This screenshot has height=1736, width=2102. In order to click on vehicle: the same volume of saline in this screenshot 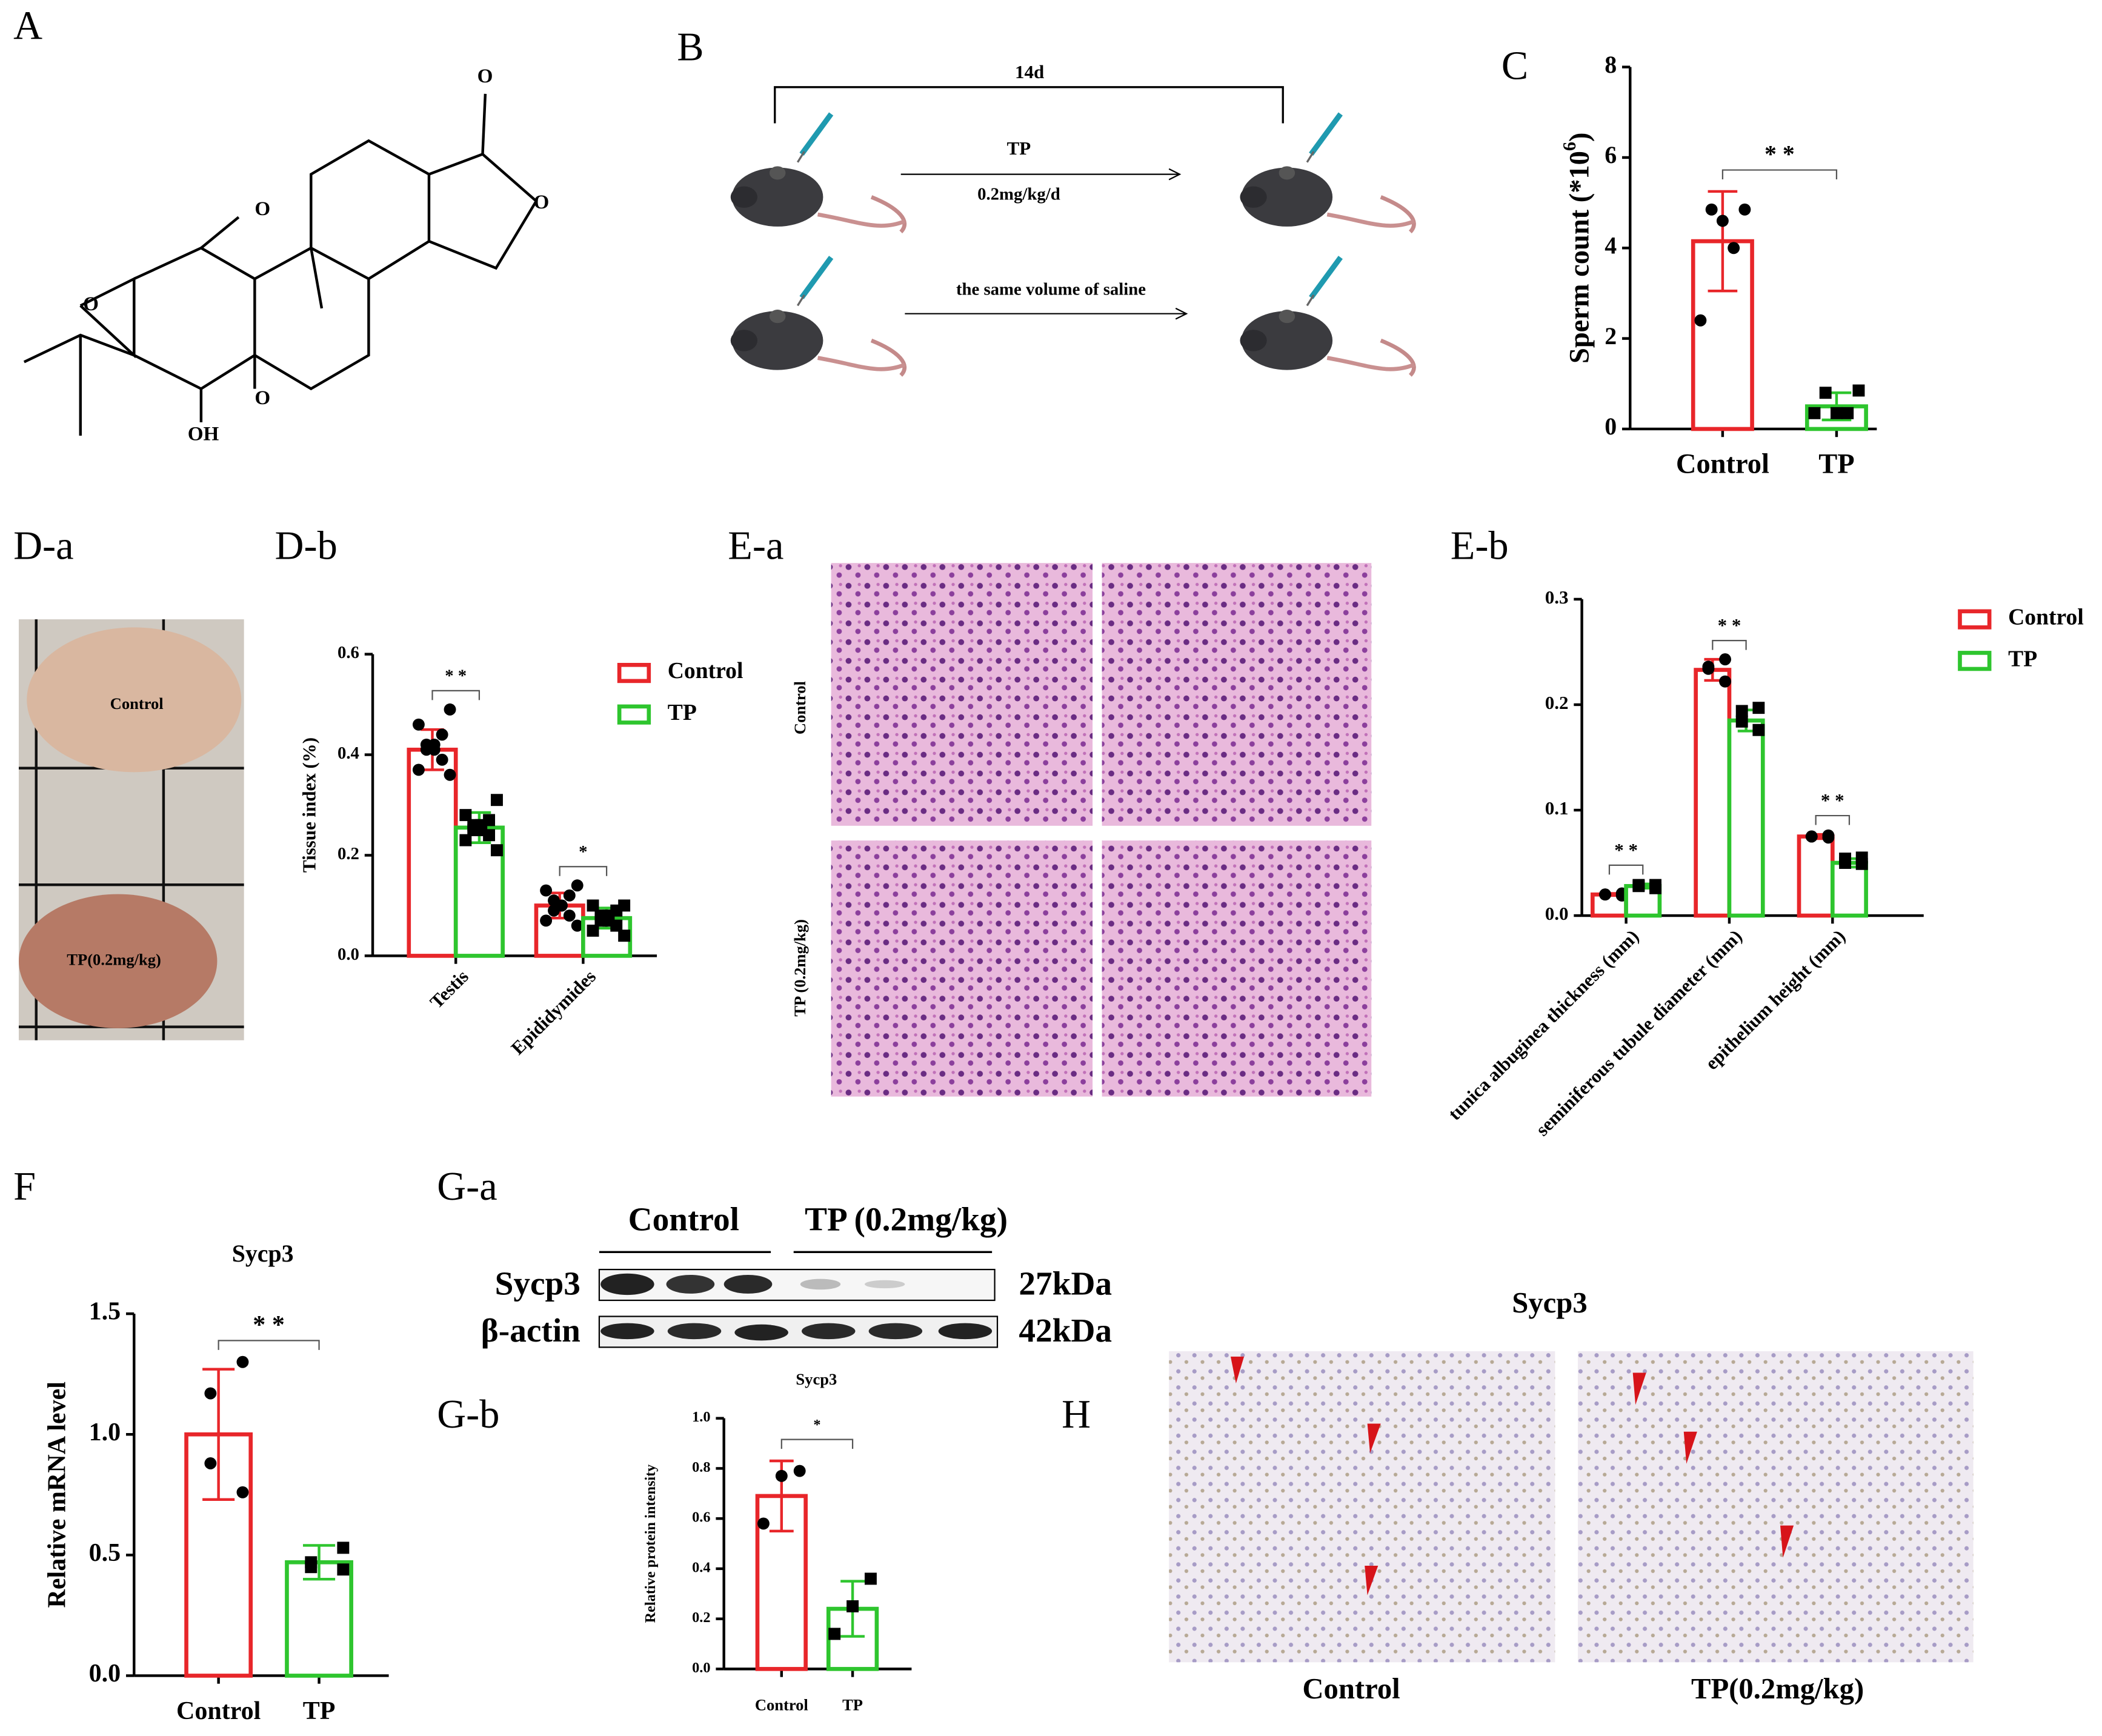, I will do `click(1051, 289)`.